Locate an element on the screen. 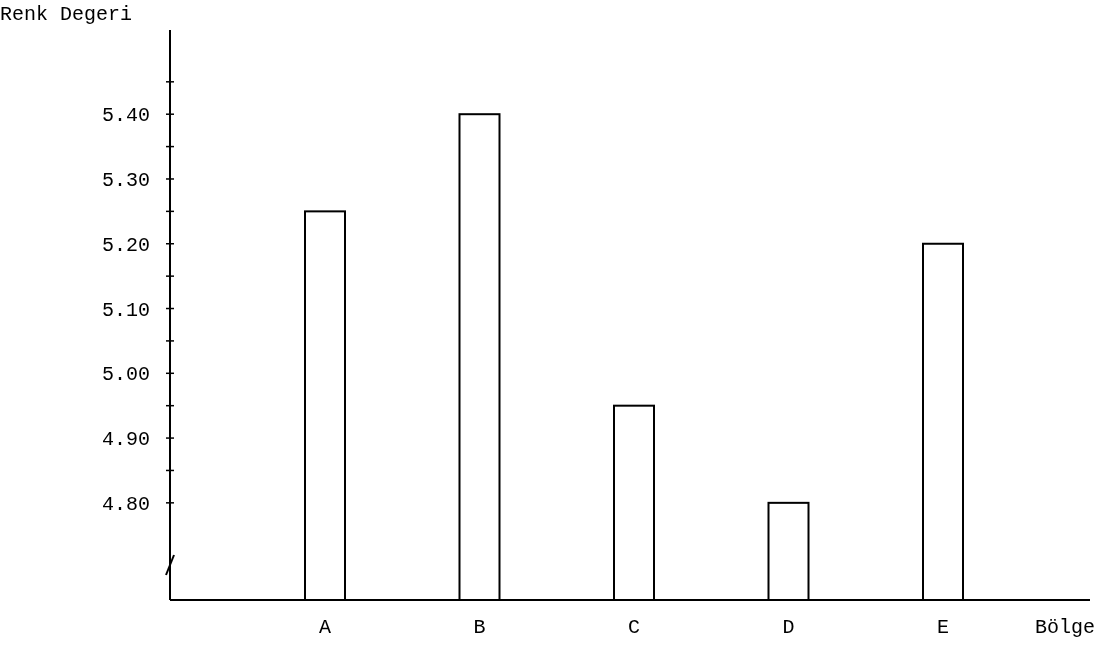  x-tick-label: C is located at coordinates (634, 627).